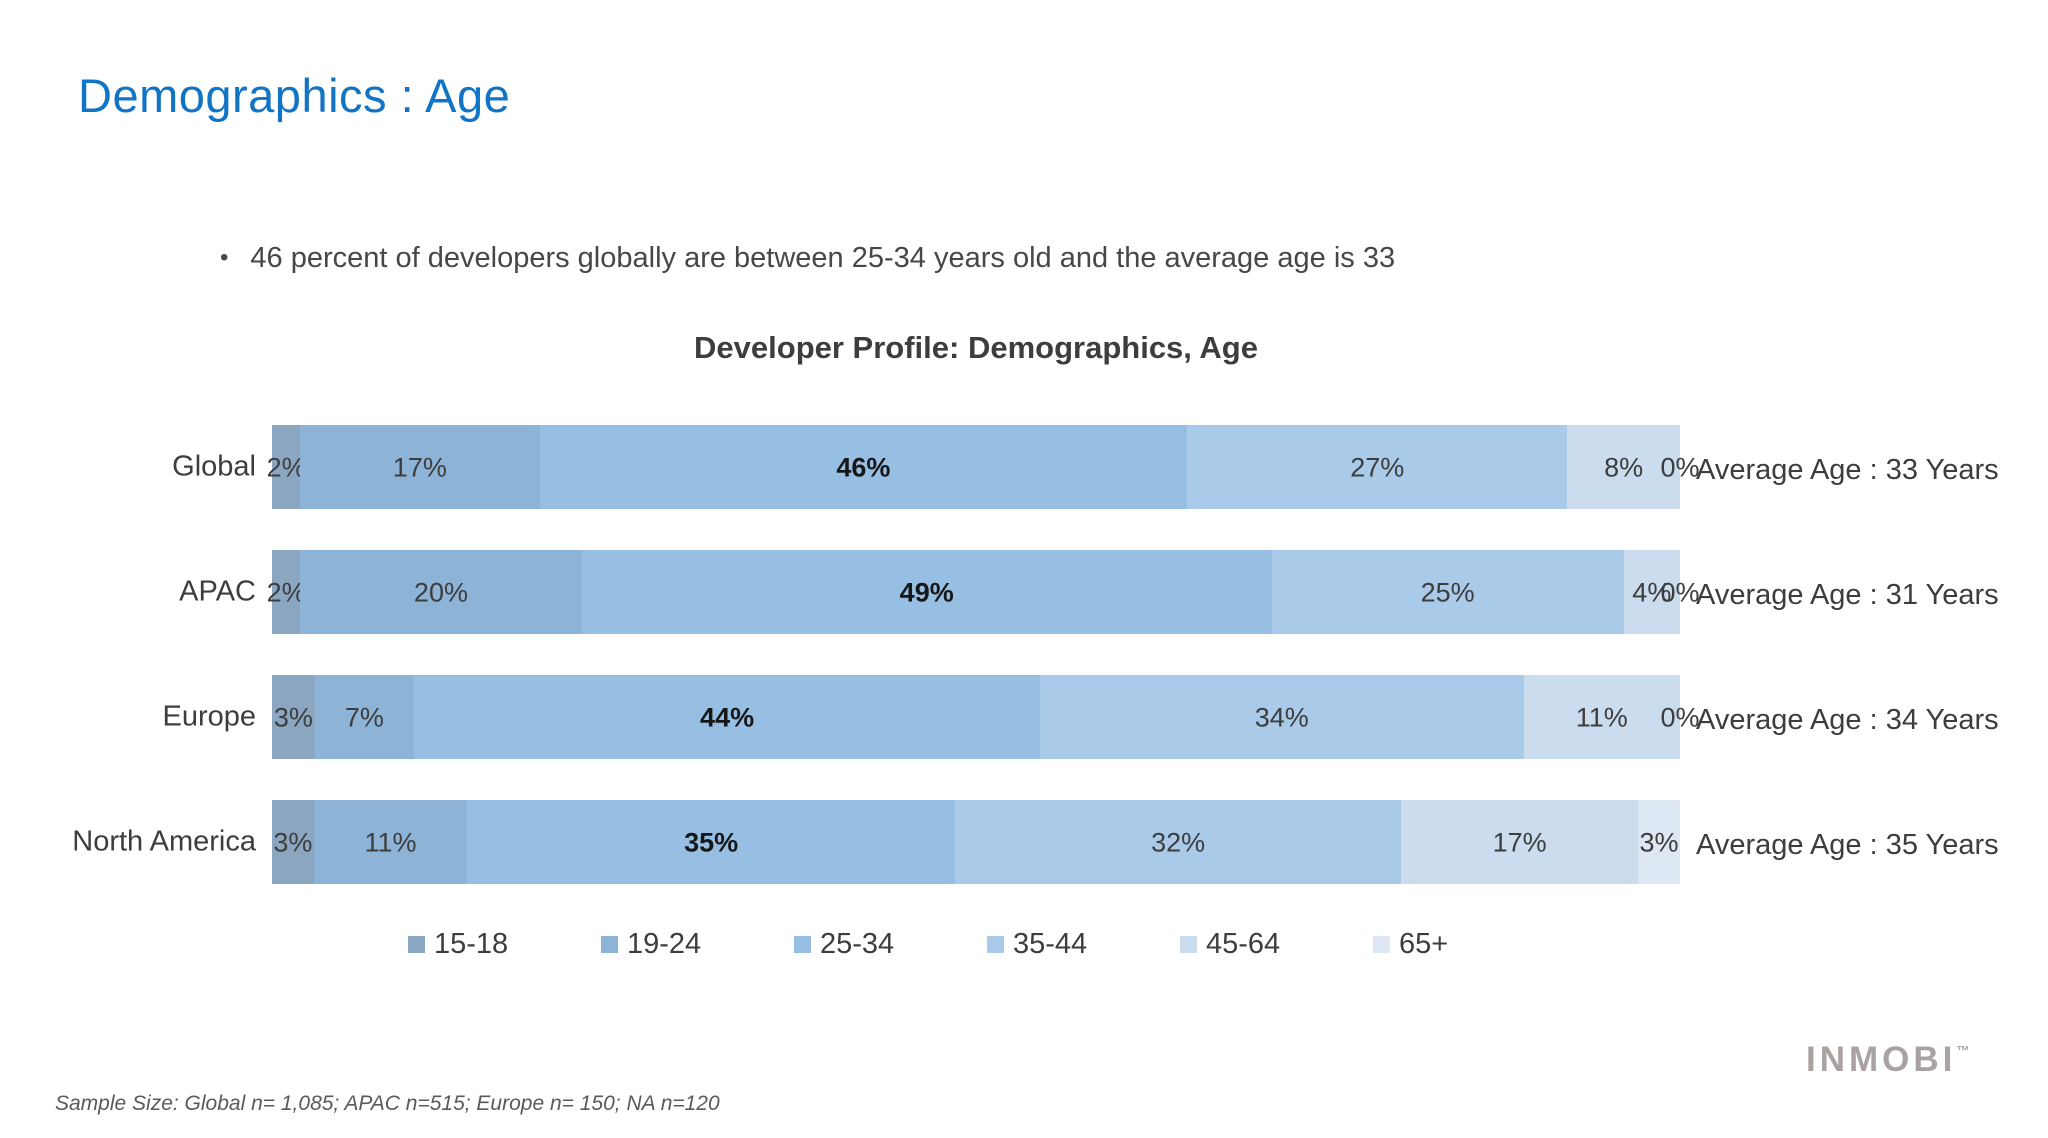 The image size is (2048, 1138). I want to click on segment-value-label: 27%, so click(1377, 467).